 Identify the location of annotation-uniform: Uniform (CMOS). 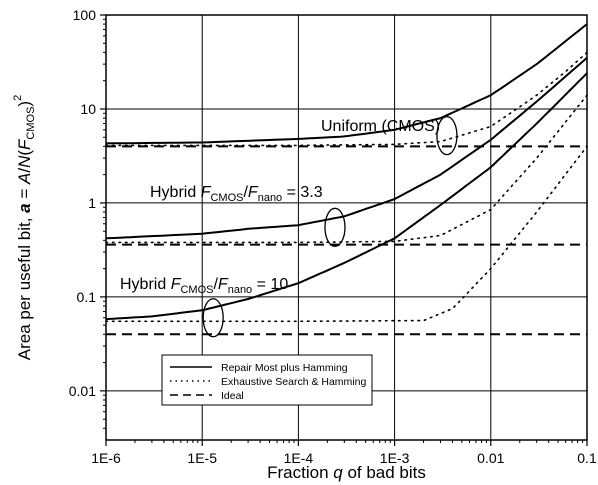
(380, 126).